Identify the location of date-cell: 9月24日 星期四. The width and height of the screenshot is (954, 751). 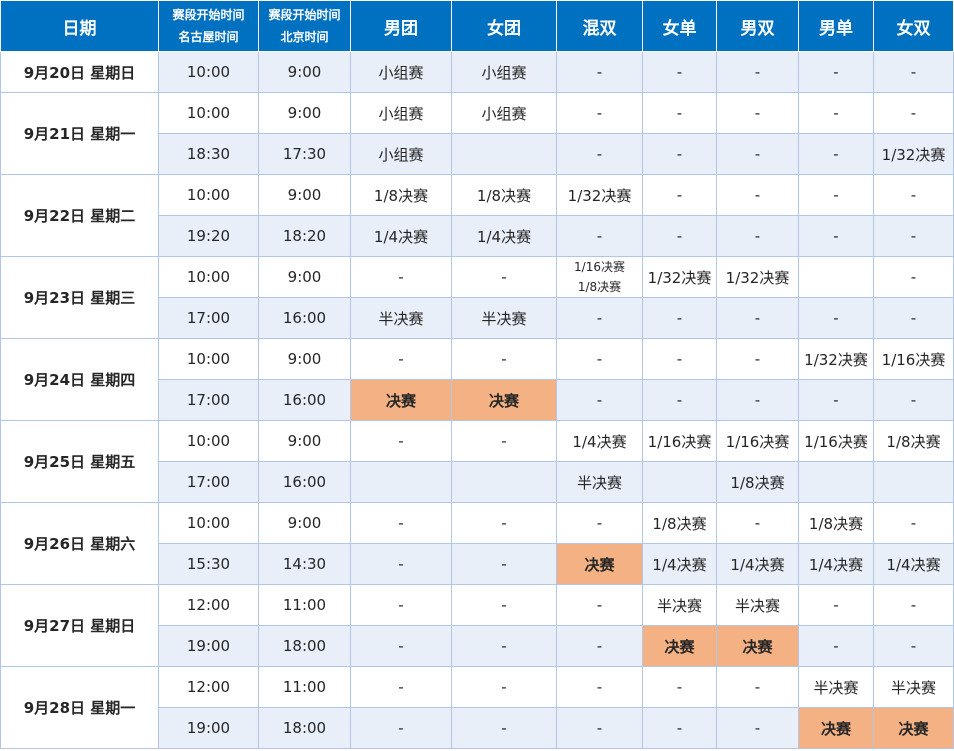
(79, 379).